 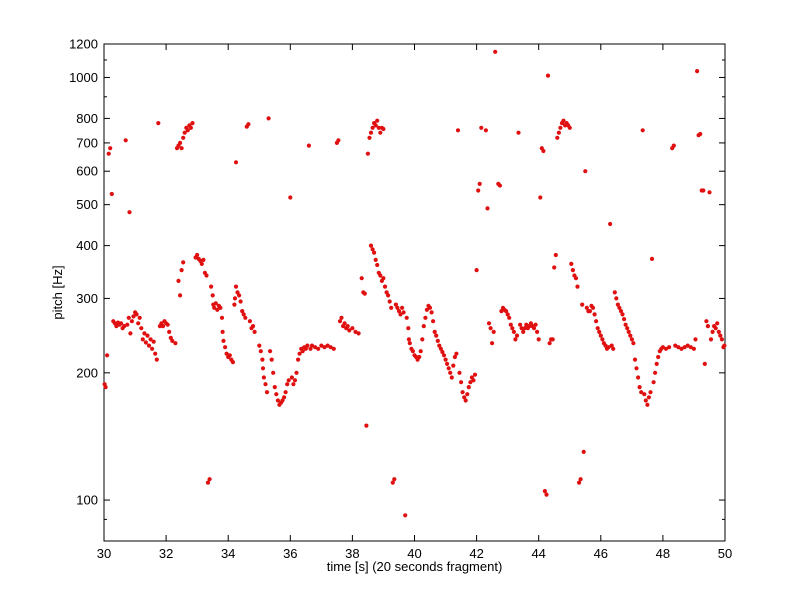 I want to click on x-tick-label: 46, so click(x=601, y=553).